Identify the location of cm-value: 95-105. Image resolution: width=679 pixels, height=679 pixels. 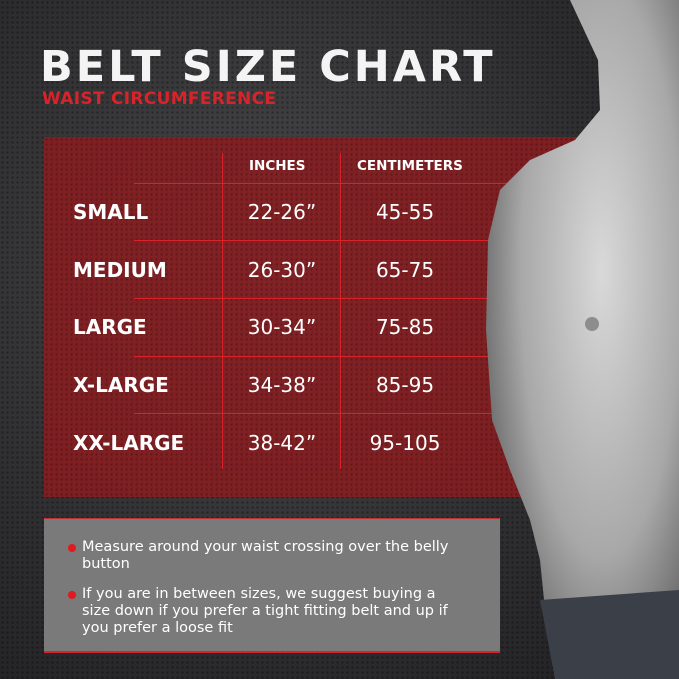
(405, 443).